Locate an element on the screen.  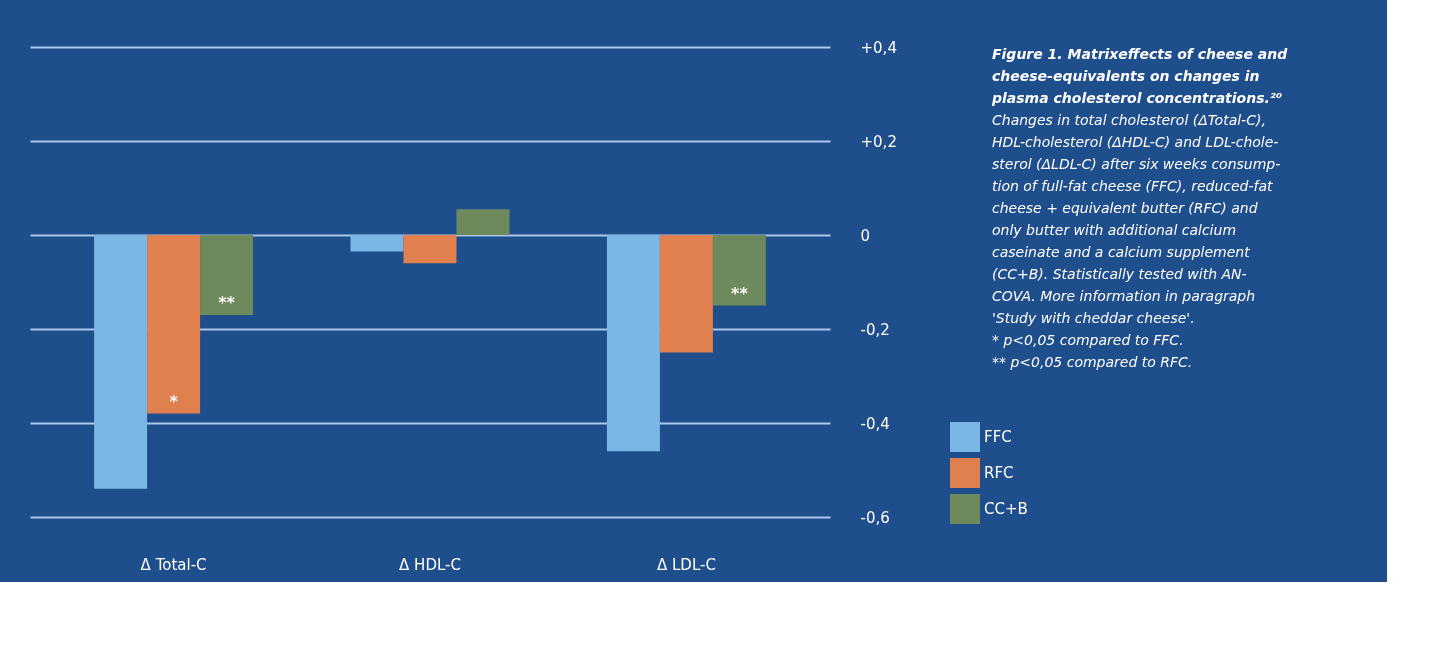
legend-label: CC+B is located at coordinates (1006, 509).